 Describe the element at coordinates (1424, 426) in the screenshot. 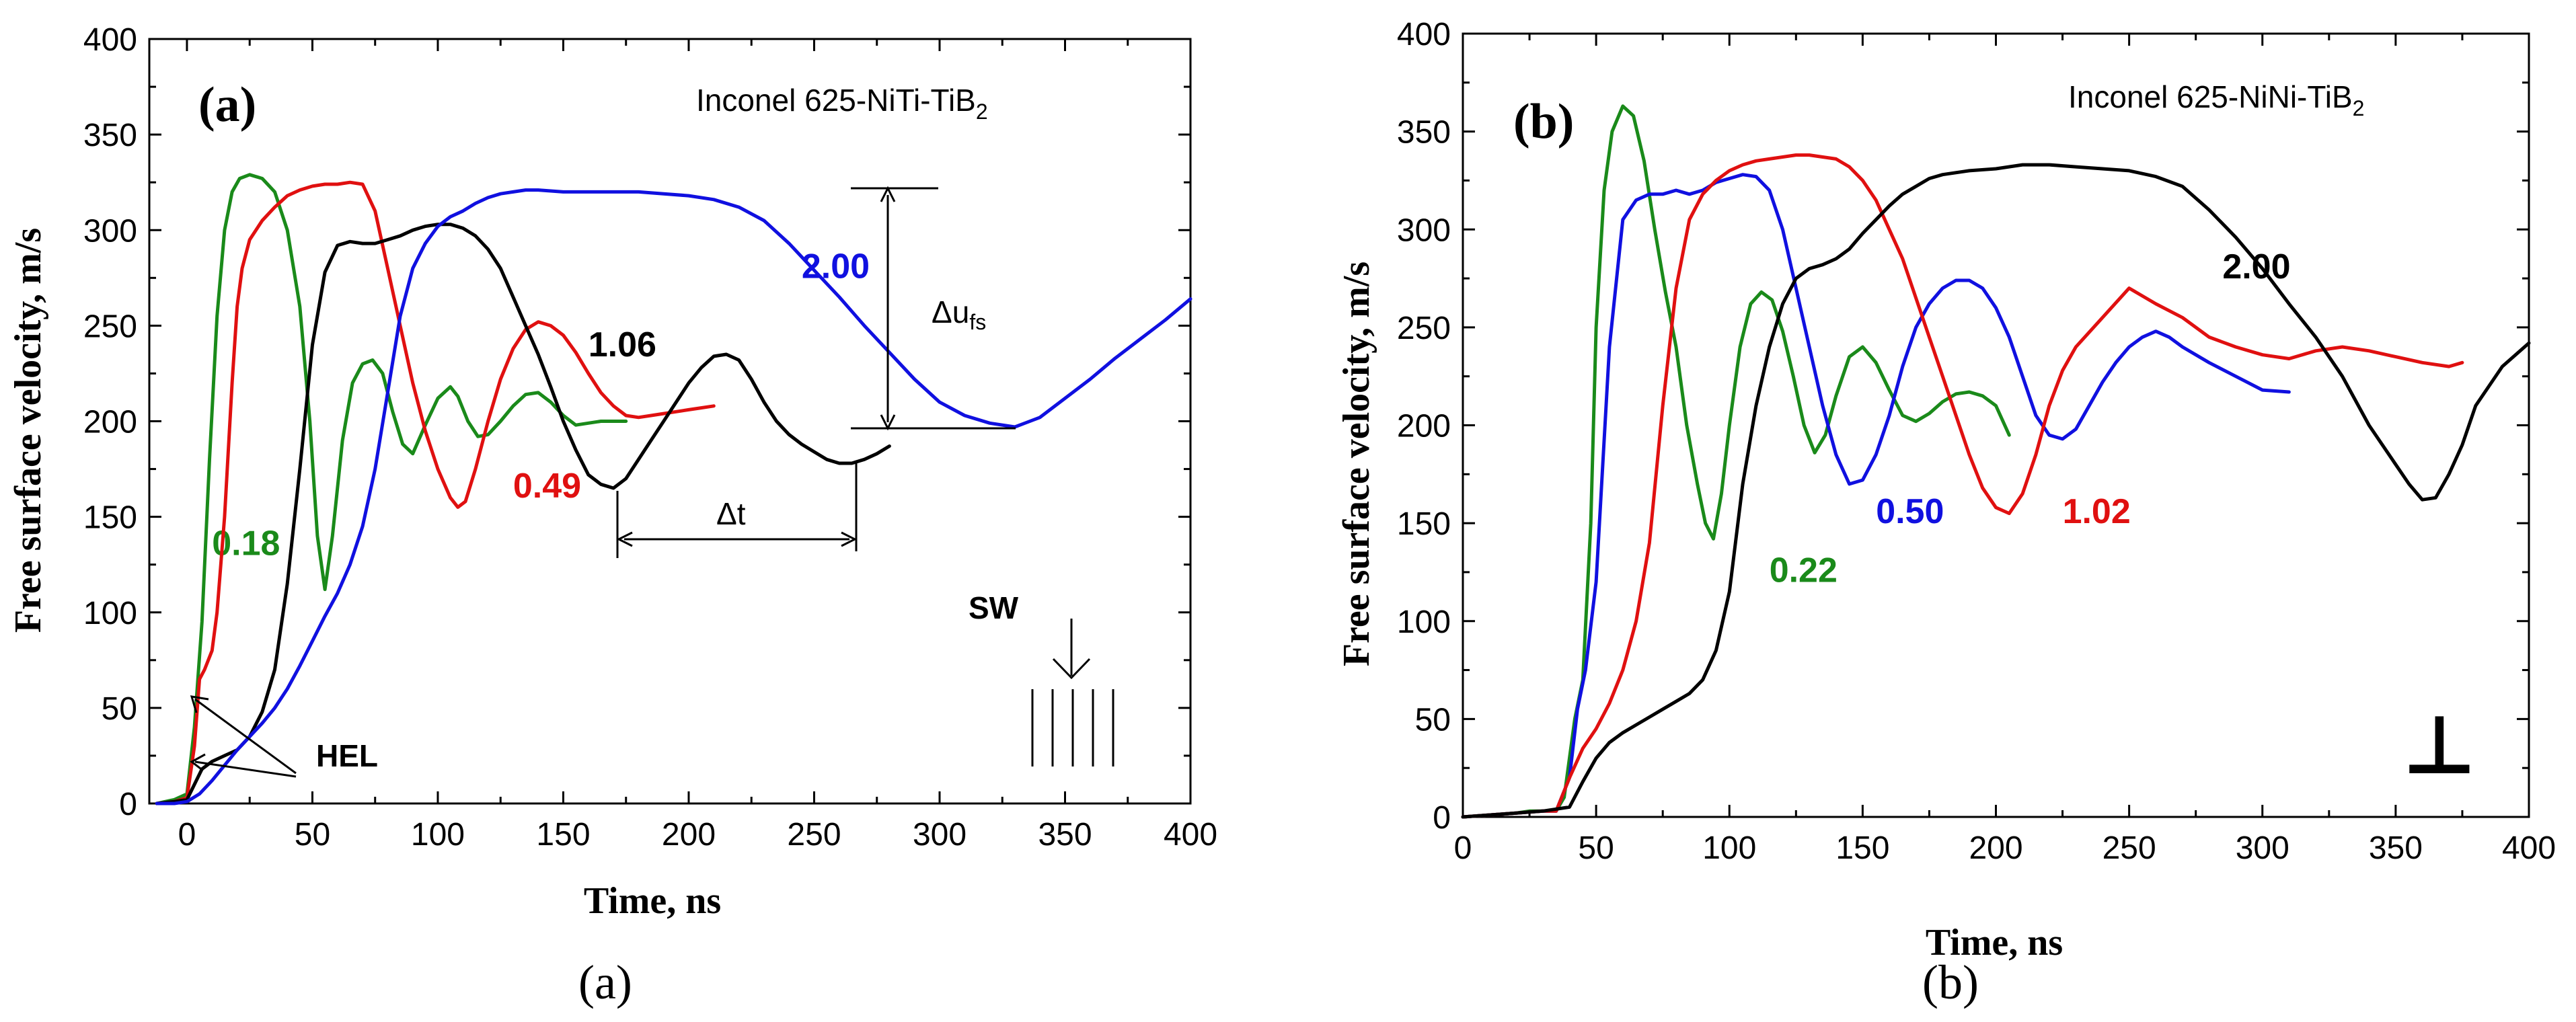

I see `panel-b-y-tick-label: 200` at that location.